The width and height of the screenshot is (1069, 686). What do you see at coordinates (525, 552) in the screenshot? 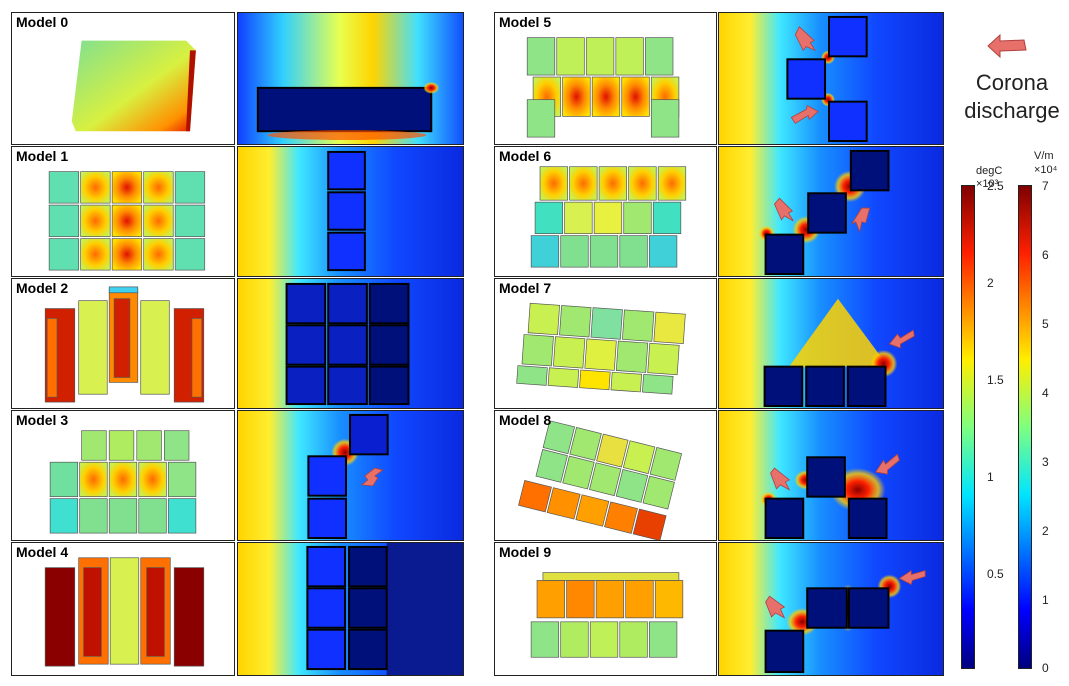
I see `model-9-label: Model 9` at bounding box center [525, 552].